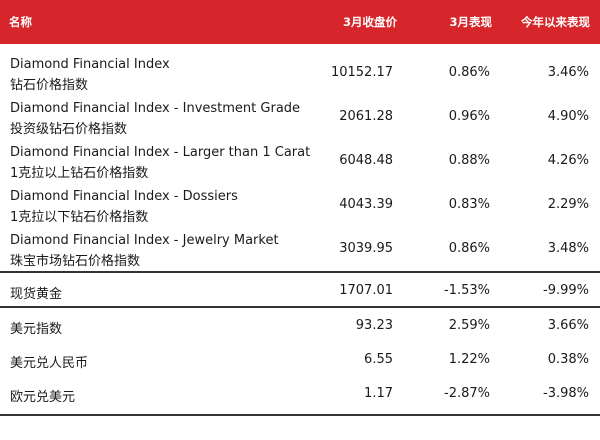  Describe the element at coordinates (568, 116) in the screenshot. I see `row-ytd-performance: 4.90%` at that location.